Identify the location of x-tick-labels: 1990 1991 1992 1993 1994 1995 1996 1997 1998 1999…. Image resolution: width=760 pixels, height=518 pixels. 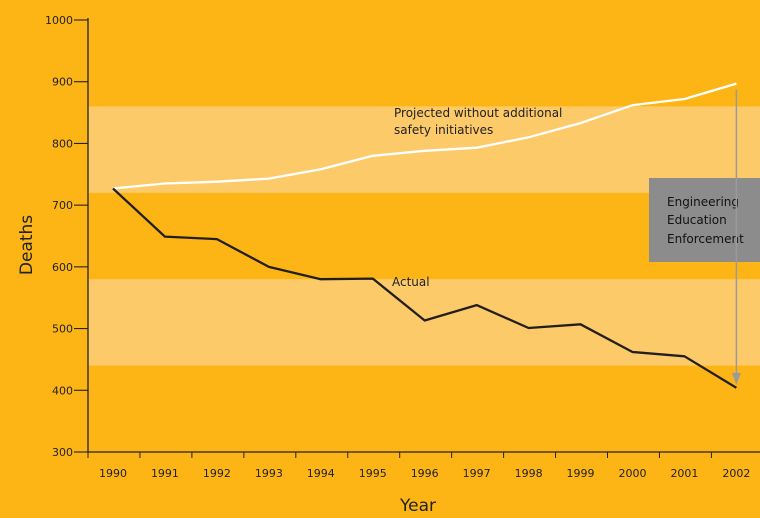
(424, 473).